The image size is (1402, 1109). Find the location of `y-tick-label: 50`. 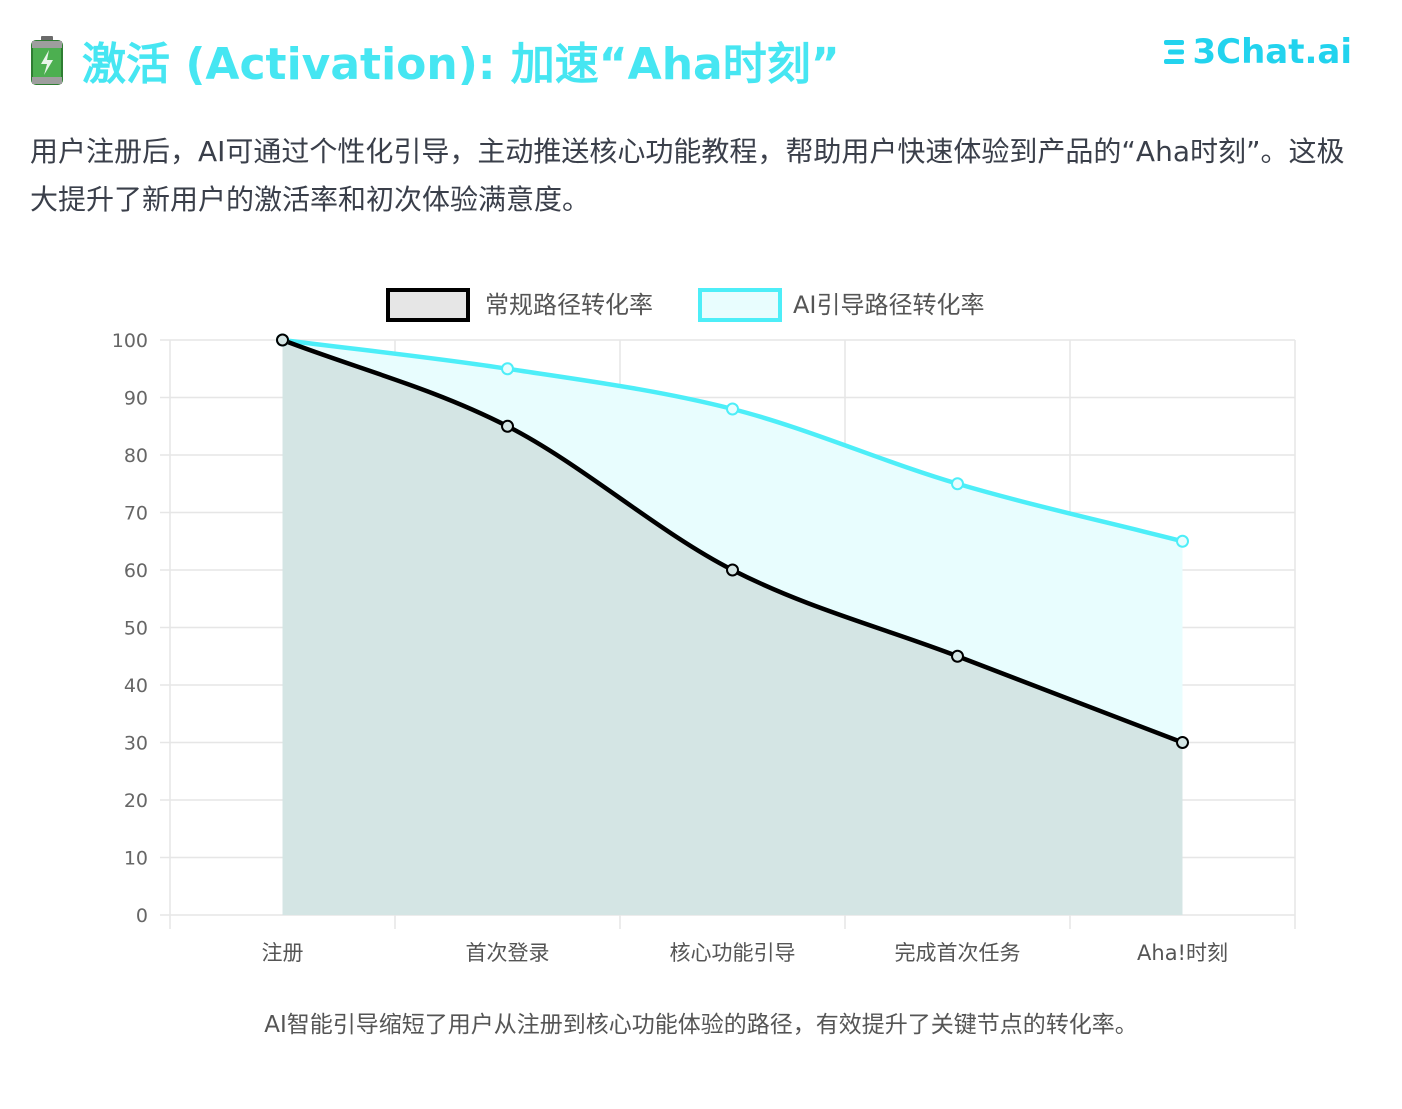

y-tick-label: 50 is located at coordinates (136, 629).